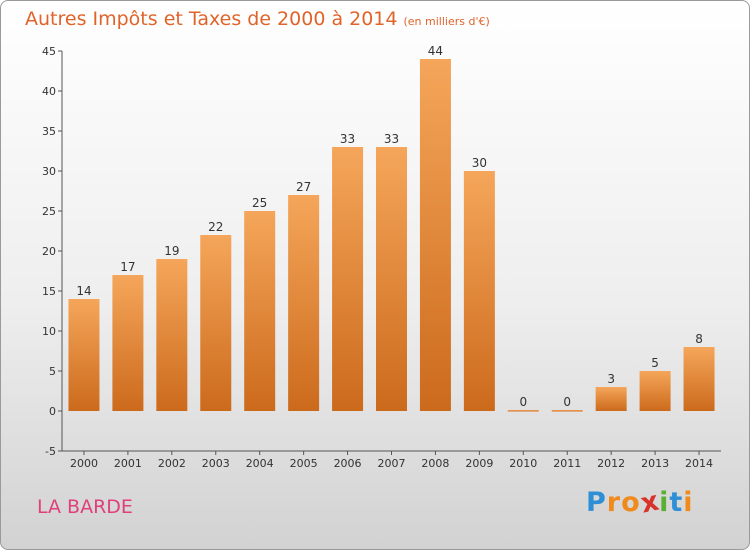 The image size is (750, 550). What do you see at coordinates (611, 379) in the screenshot?
I see `bar-value-label: 3` at bounding box center [611, 379].